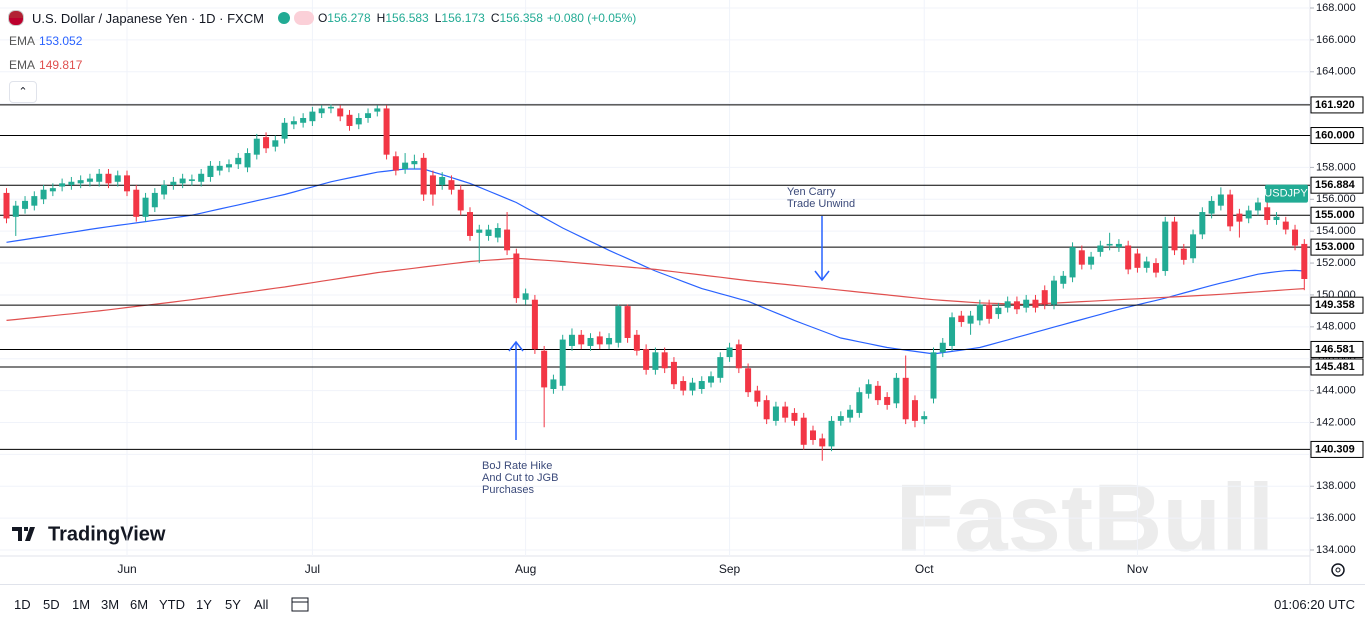 The image size is (1365, 625). Describe the element at coordinates (204, 604) in the screenshot. I see `range-button: 1Y` at that location.